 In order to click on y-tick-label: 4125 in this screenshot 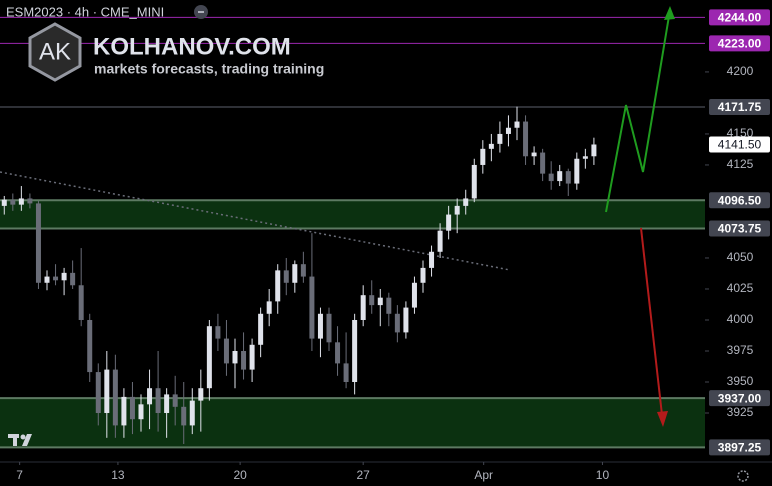, I will do `click(740, 164)`.